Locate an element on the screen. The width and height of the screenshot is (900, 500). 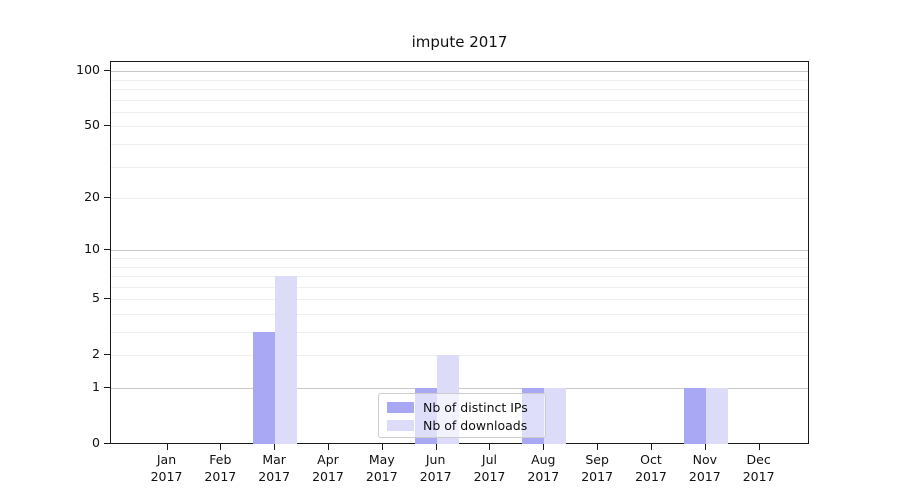
x-tick-label: Jan 2017 is located at coordinates (166, 468).